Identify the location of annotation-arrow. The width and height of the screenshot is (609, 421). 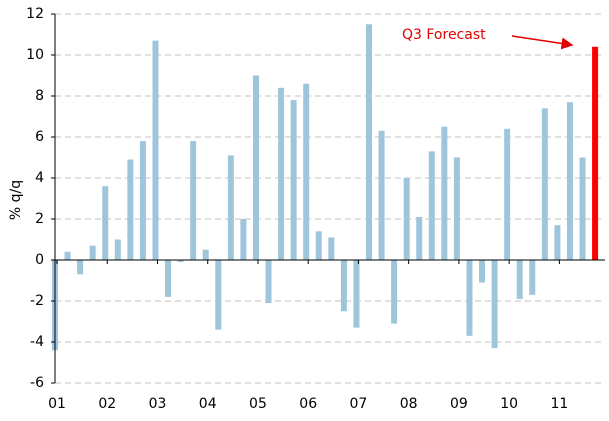
(542, 42).